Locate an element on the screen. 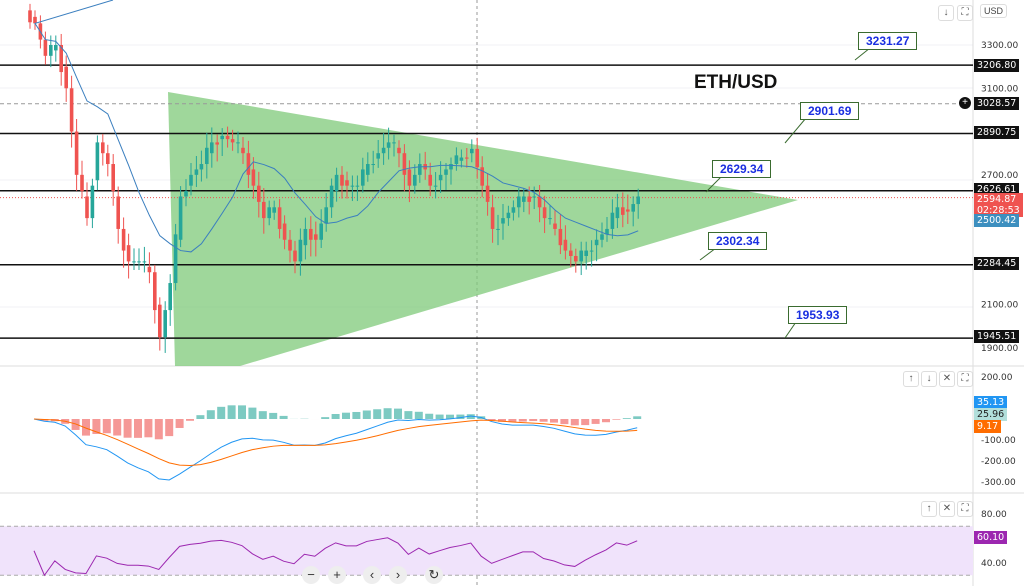 This screenshot has width=1024, height=586. level-annotation: 1953.93 is located at coordinates (818, 315).